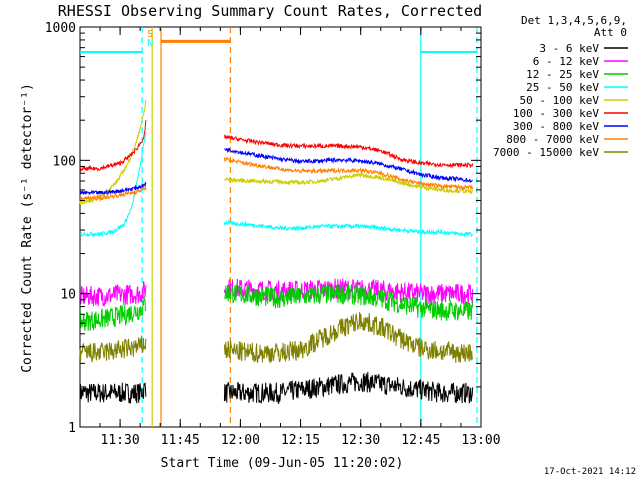  I want to click on x-tick-label: 13:00, so click(480, 440).